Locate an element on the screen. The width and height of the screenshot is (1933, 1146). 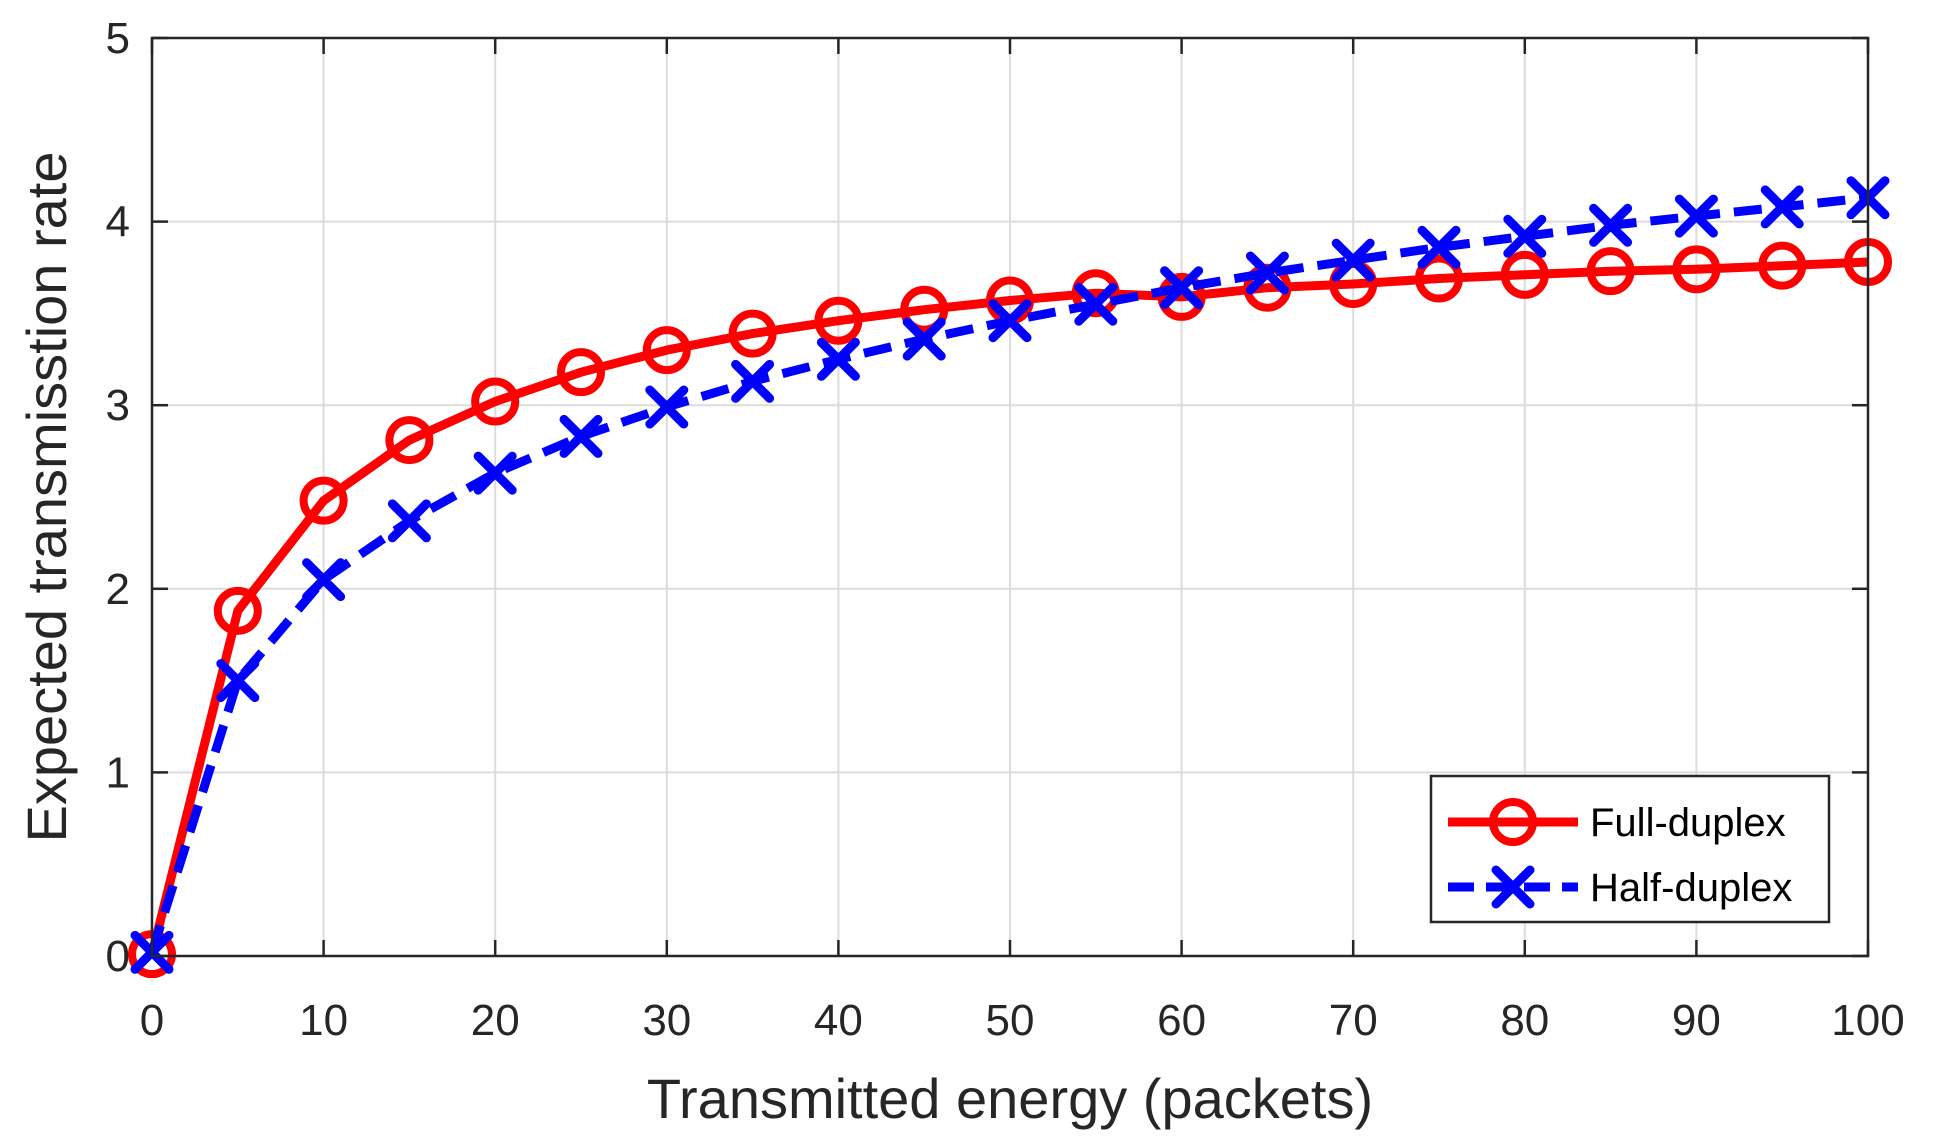
legend-label-full-duplex: Full-duplex is located at coordinates (1688, 823).